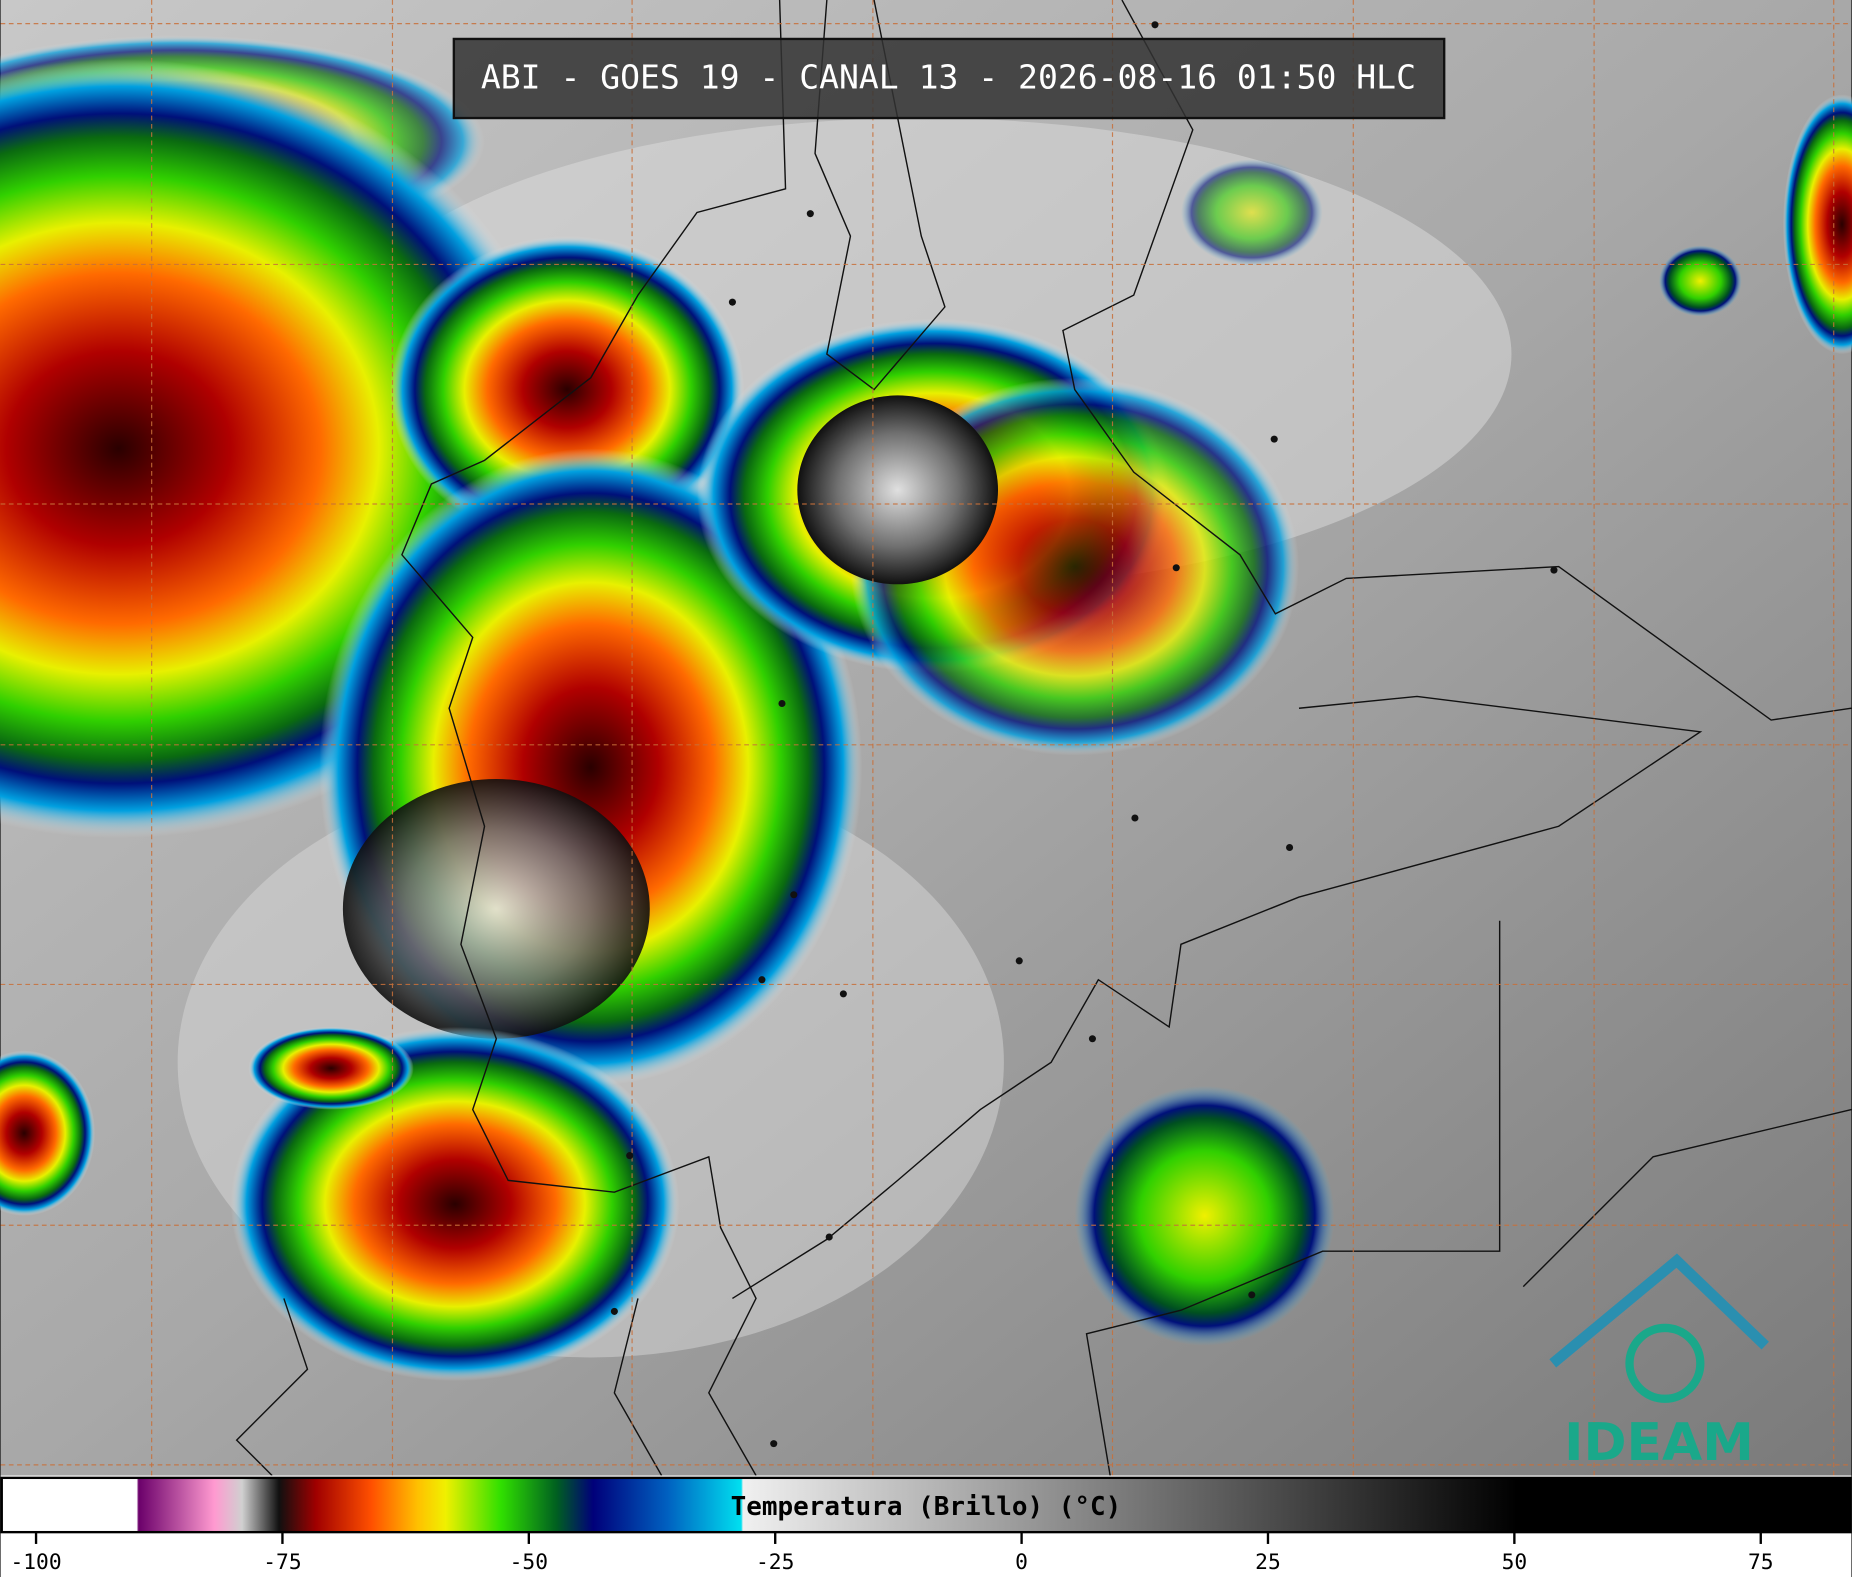 This screenshot has height=1577, width=1852. I want to click on colorbar, so click(926, 1505).